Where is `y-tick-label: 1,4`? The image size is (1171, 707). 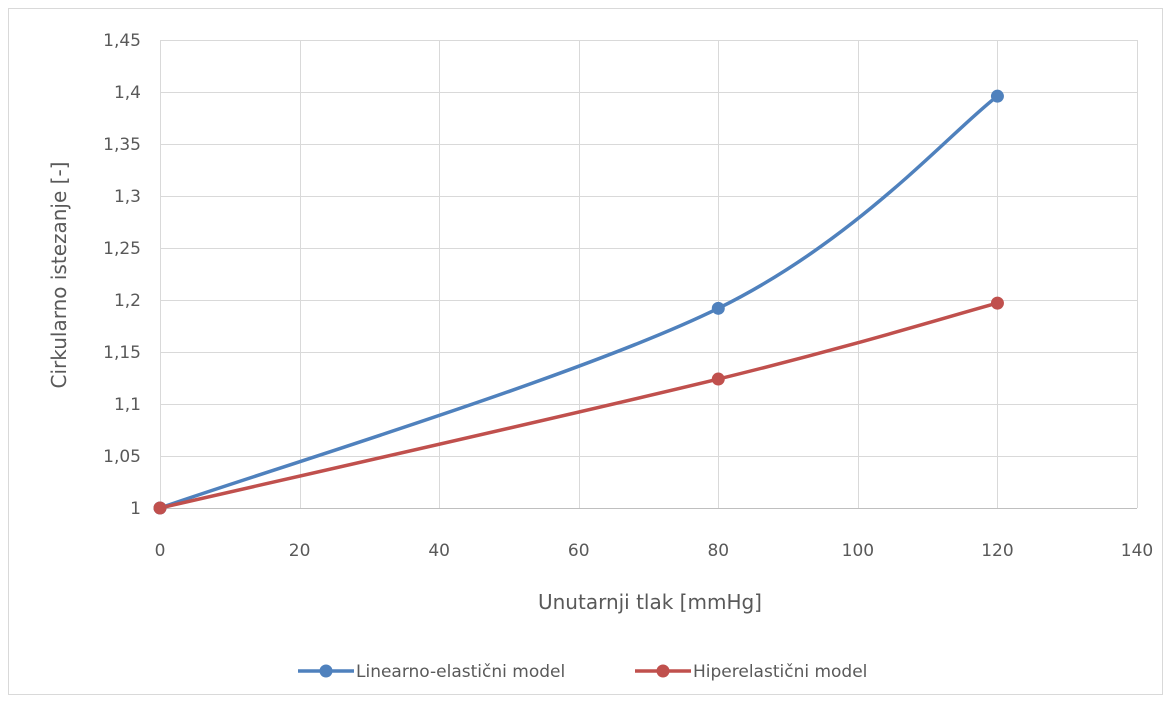 y-tick-label: 1,4 is located at coordinates (127, 93).